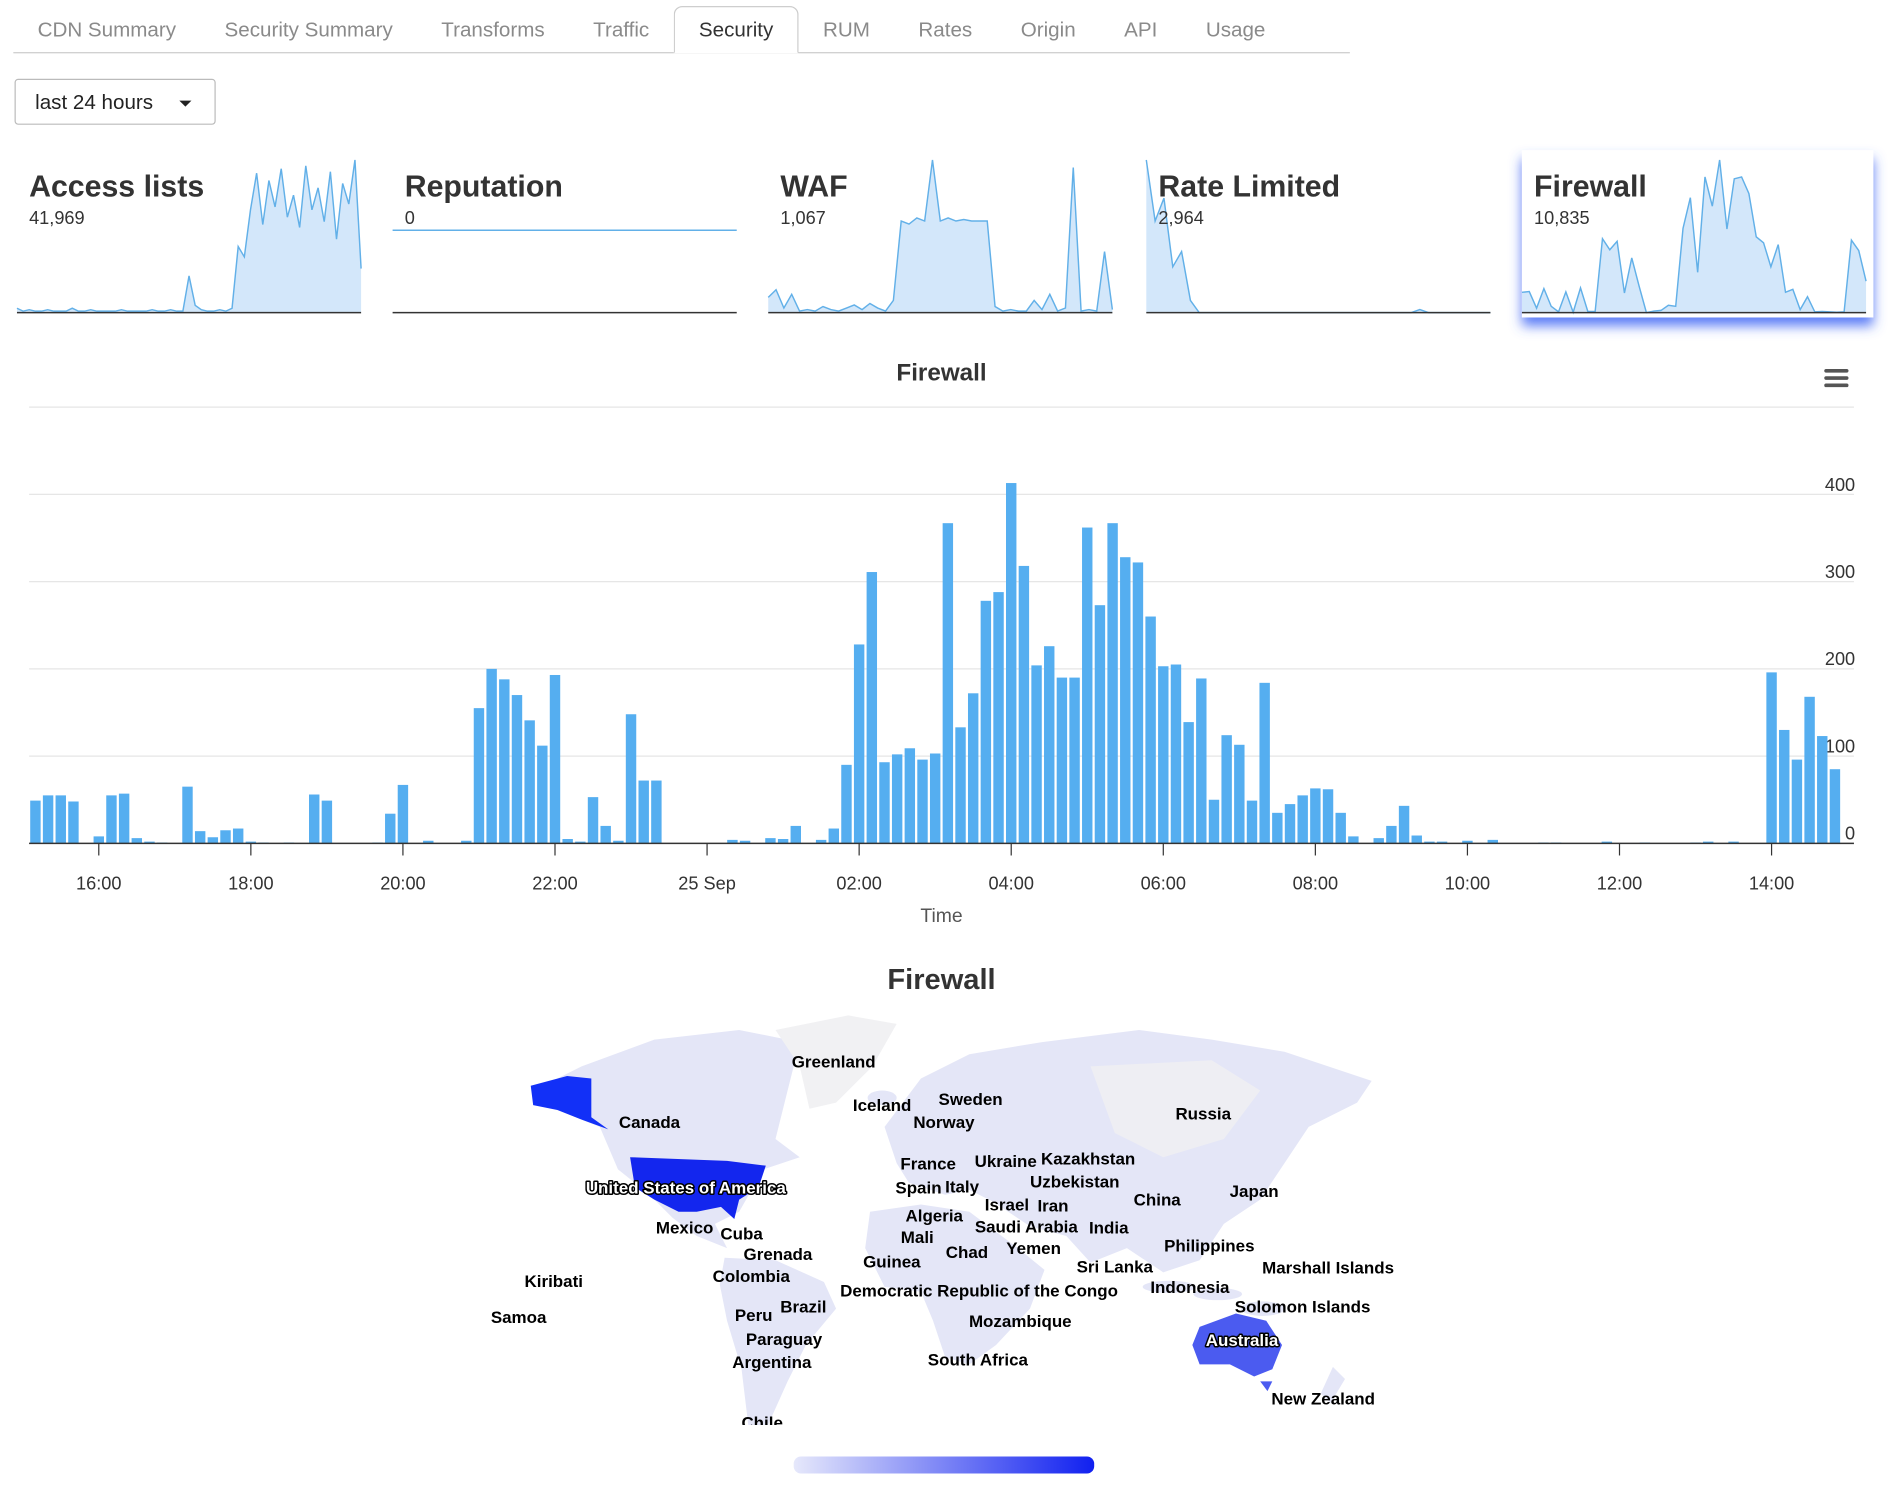 The height and width of the screenshot is (1504, 1900). I want to click on tab: Usage, so click(1235, 30).